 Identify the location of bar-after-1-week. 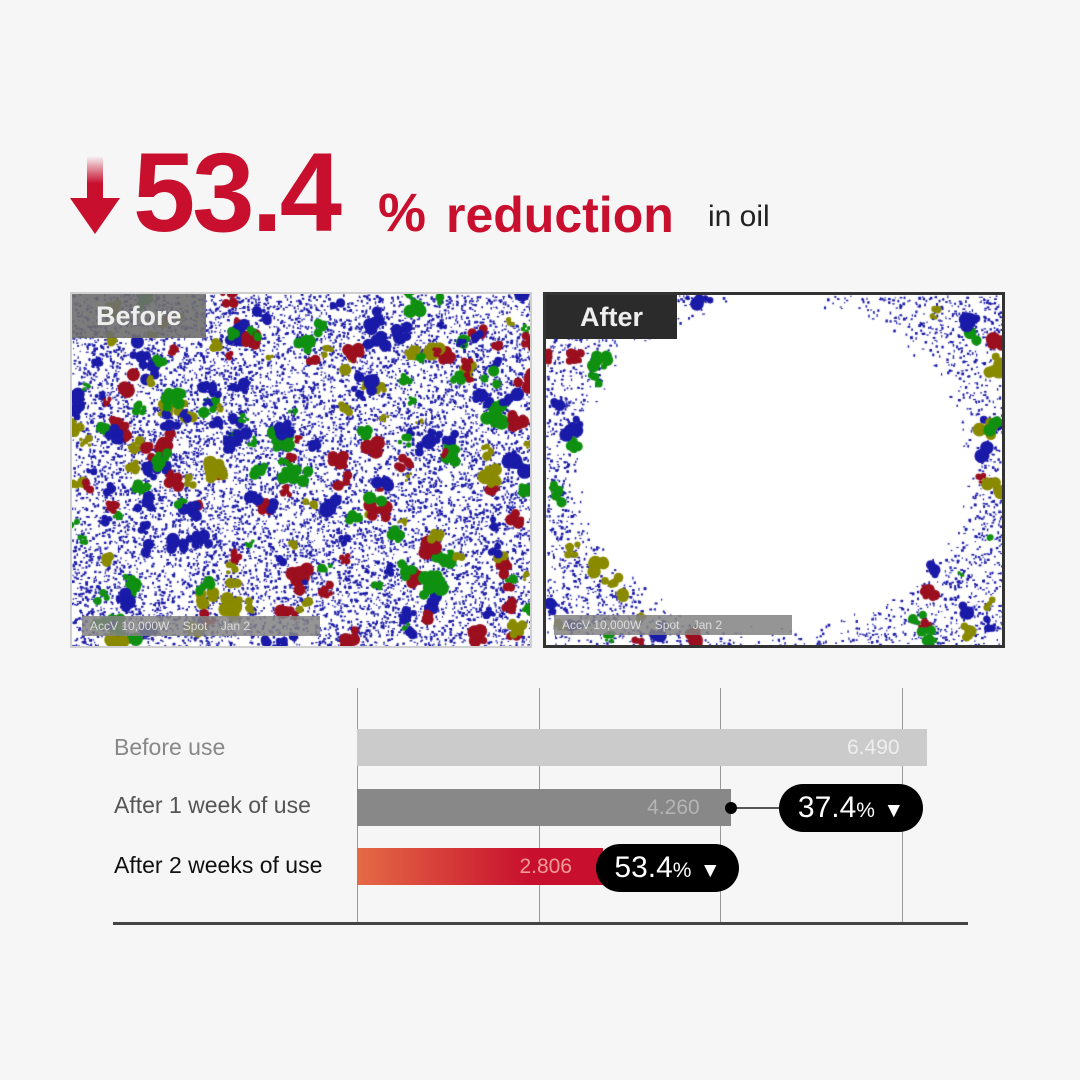
(544, 807).